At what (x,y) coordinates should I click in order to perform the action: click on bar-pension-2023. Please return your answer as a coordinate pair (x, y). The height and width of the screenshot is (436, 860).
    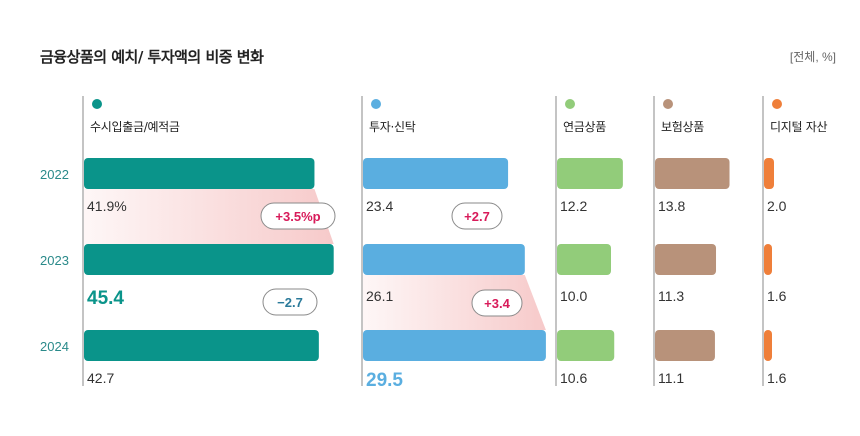
    Looking at the image, I should click on (584, 259).